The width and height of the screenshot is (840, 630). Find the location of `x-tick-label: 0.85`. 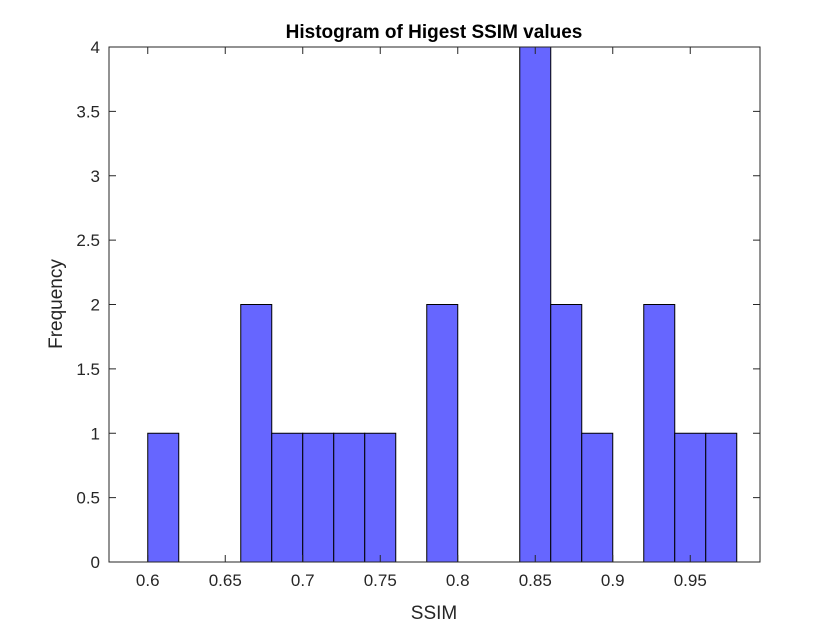

x-tick-label: 0.85 is located at coordinates (535, 580).